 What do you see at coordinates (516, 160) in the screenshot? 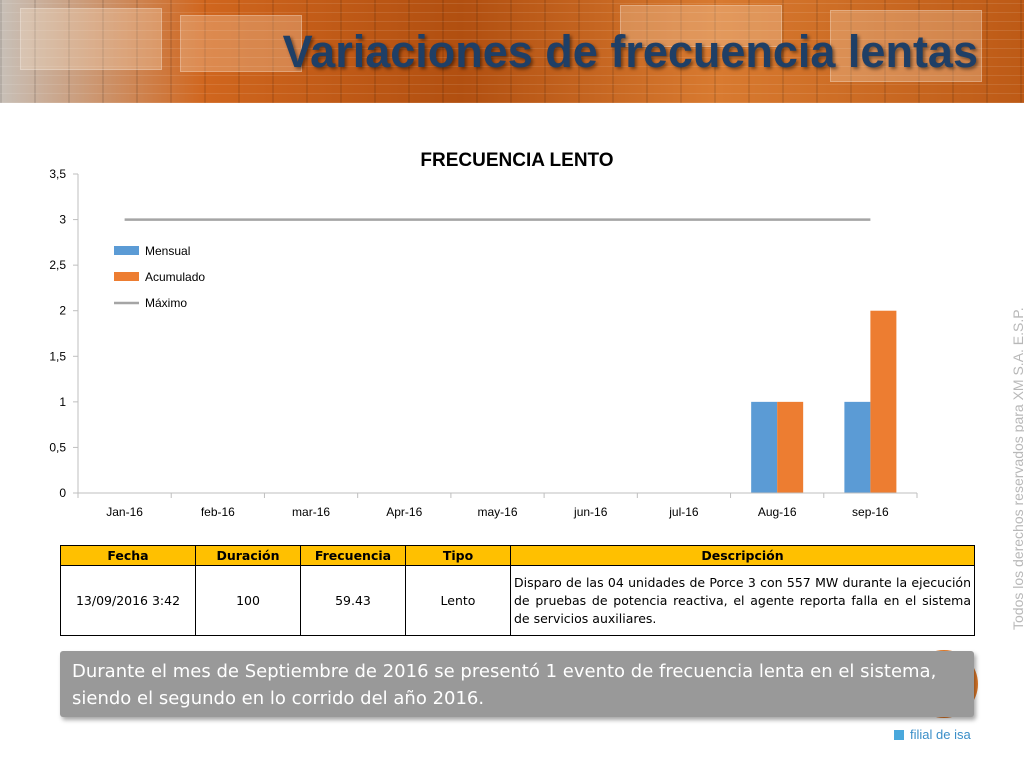
I see `chart-title: FRECUENCIA LENTO` at bounding box center [516, 160].